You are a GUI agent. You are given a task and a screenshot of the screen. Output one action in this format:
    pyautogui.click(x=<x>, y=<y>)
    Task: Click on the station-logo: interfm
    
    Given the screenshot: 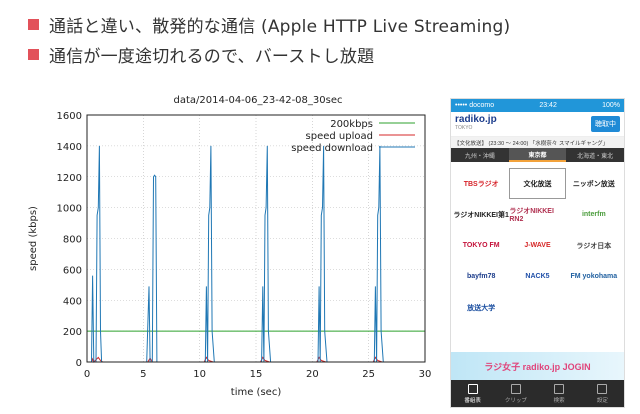 What is the action you would take?
    pyautogui.click(x=593, y=214)
    